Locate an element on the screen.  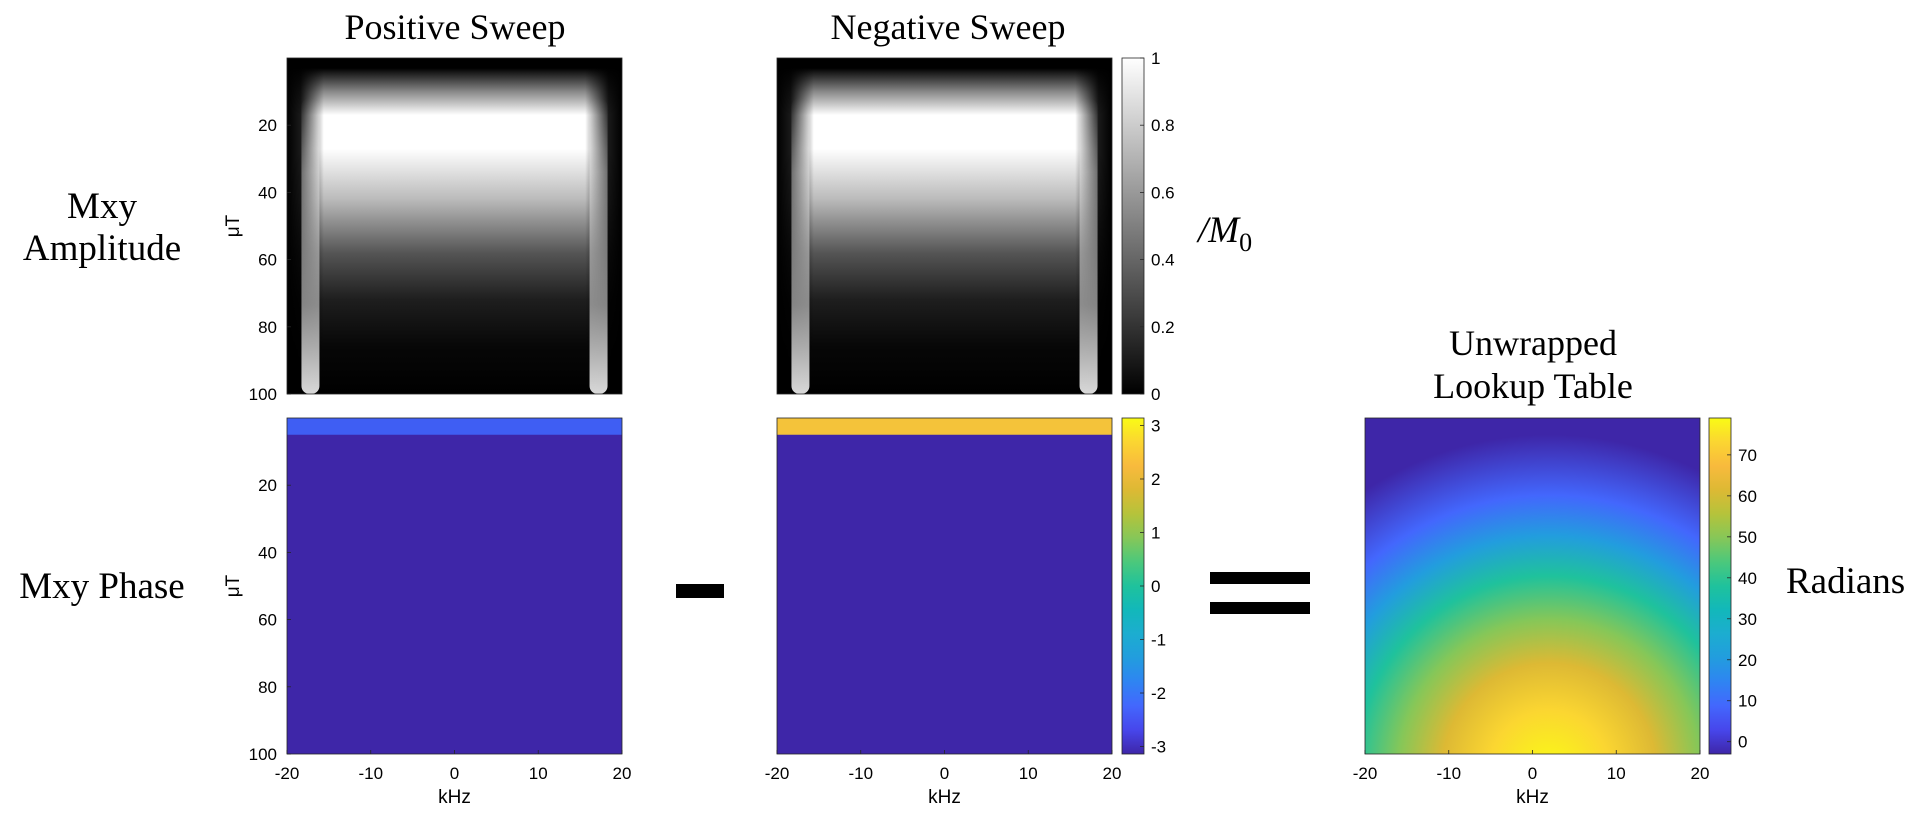
heatmap-phase-pos is located at coordinates (454, 586).